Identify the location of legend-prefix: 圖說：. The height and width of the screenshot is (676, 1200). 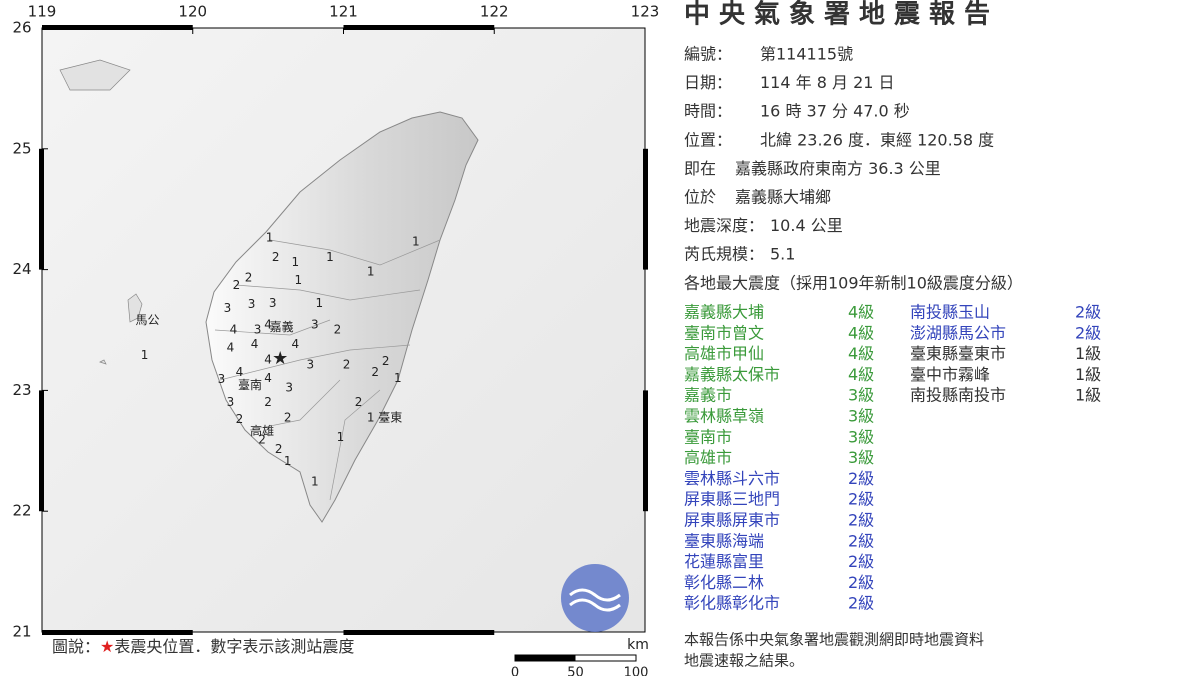
(76, 646).